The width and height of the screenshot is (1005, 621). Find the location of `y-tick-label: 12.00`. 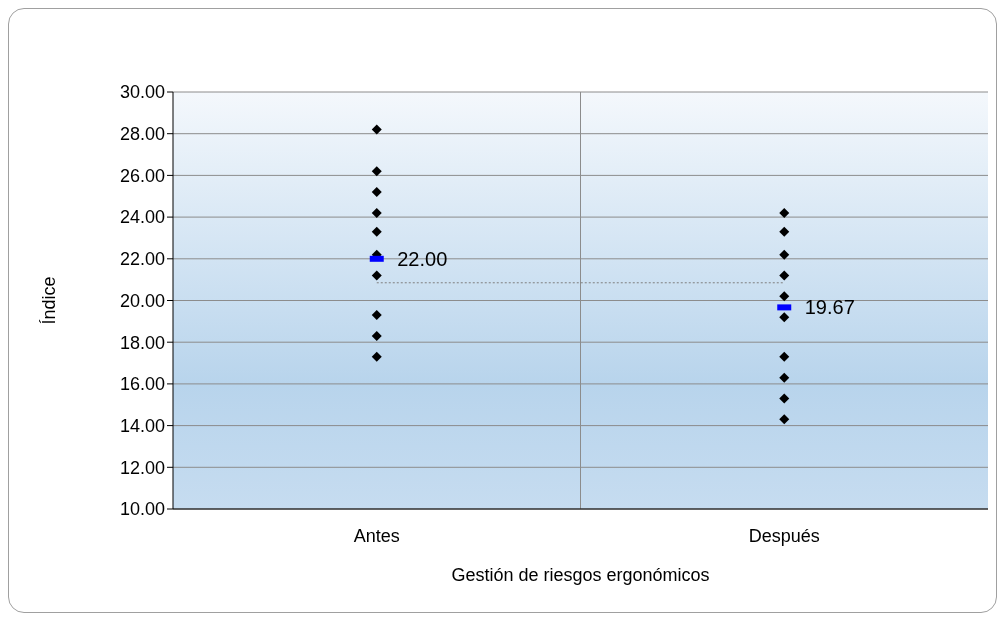

y-tick-label: 12.00 is located at coordinates (142, 467).